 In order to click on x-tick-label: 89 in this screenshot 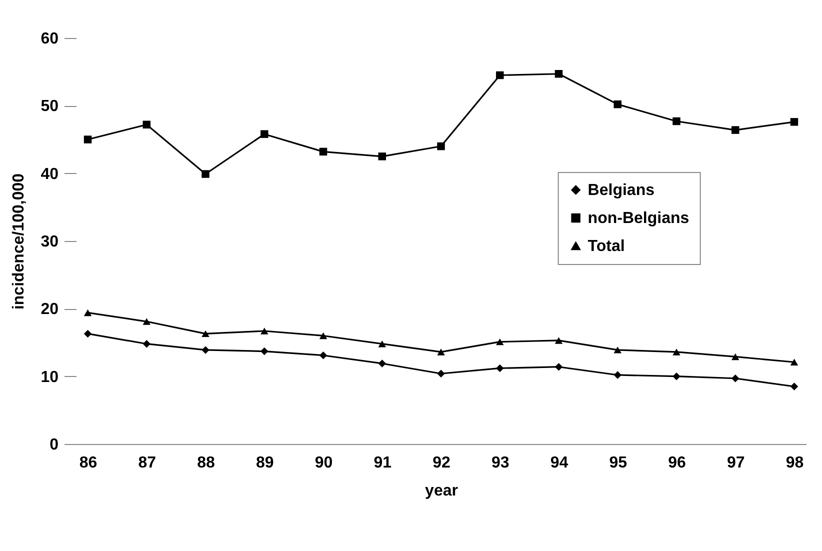, I will do `click(265, 463)`.